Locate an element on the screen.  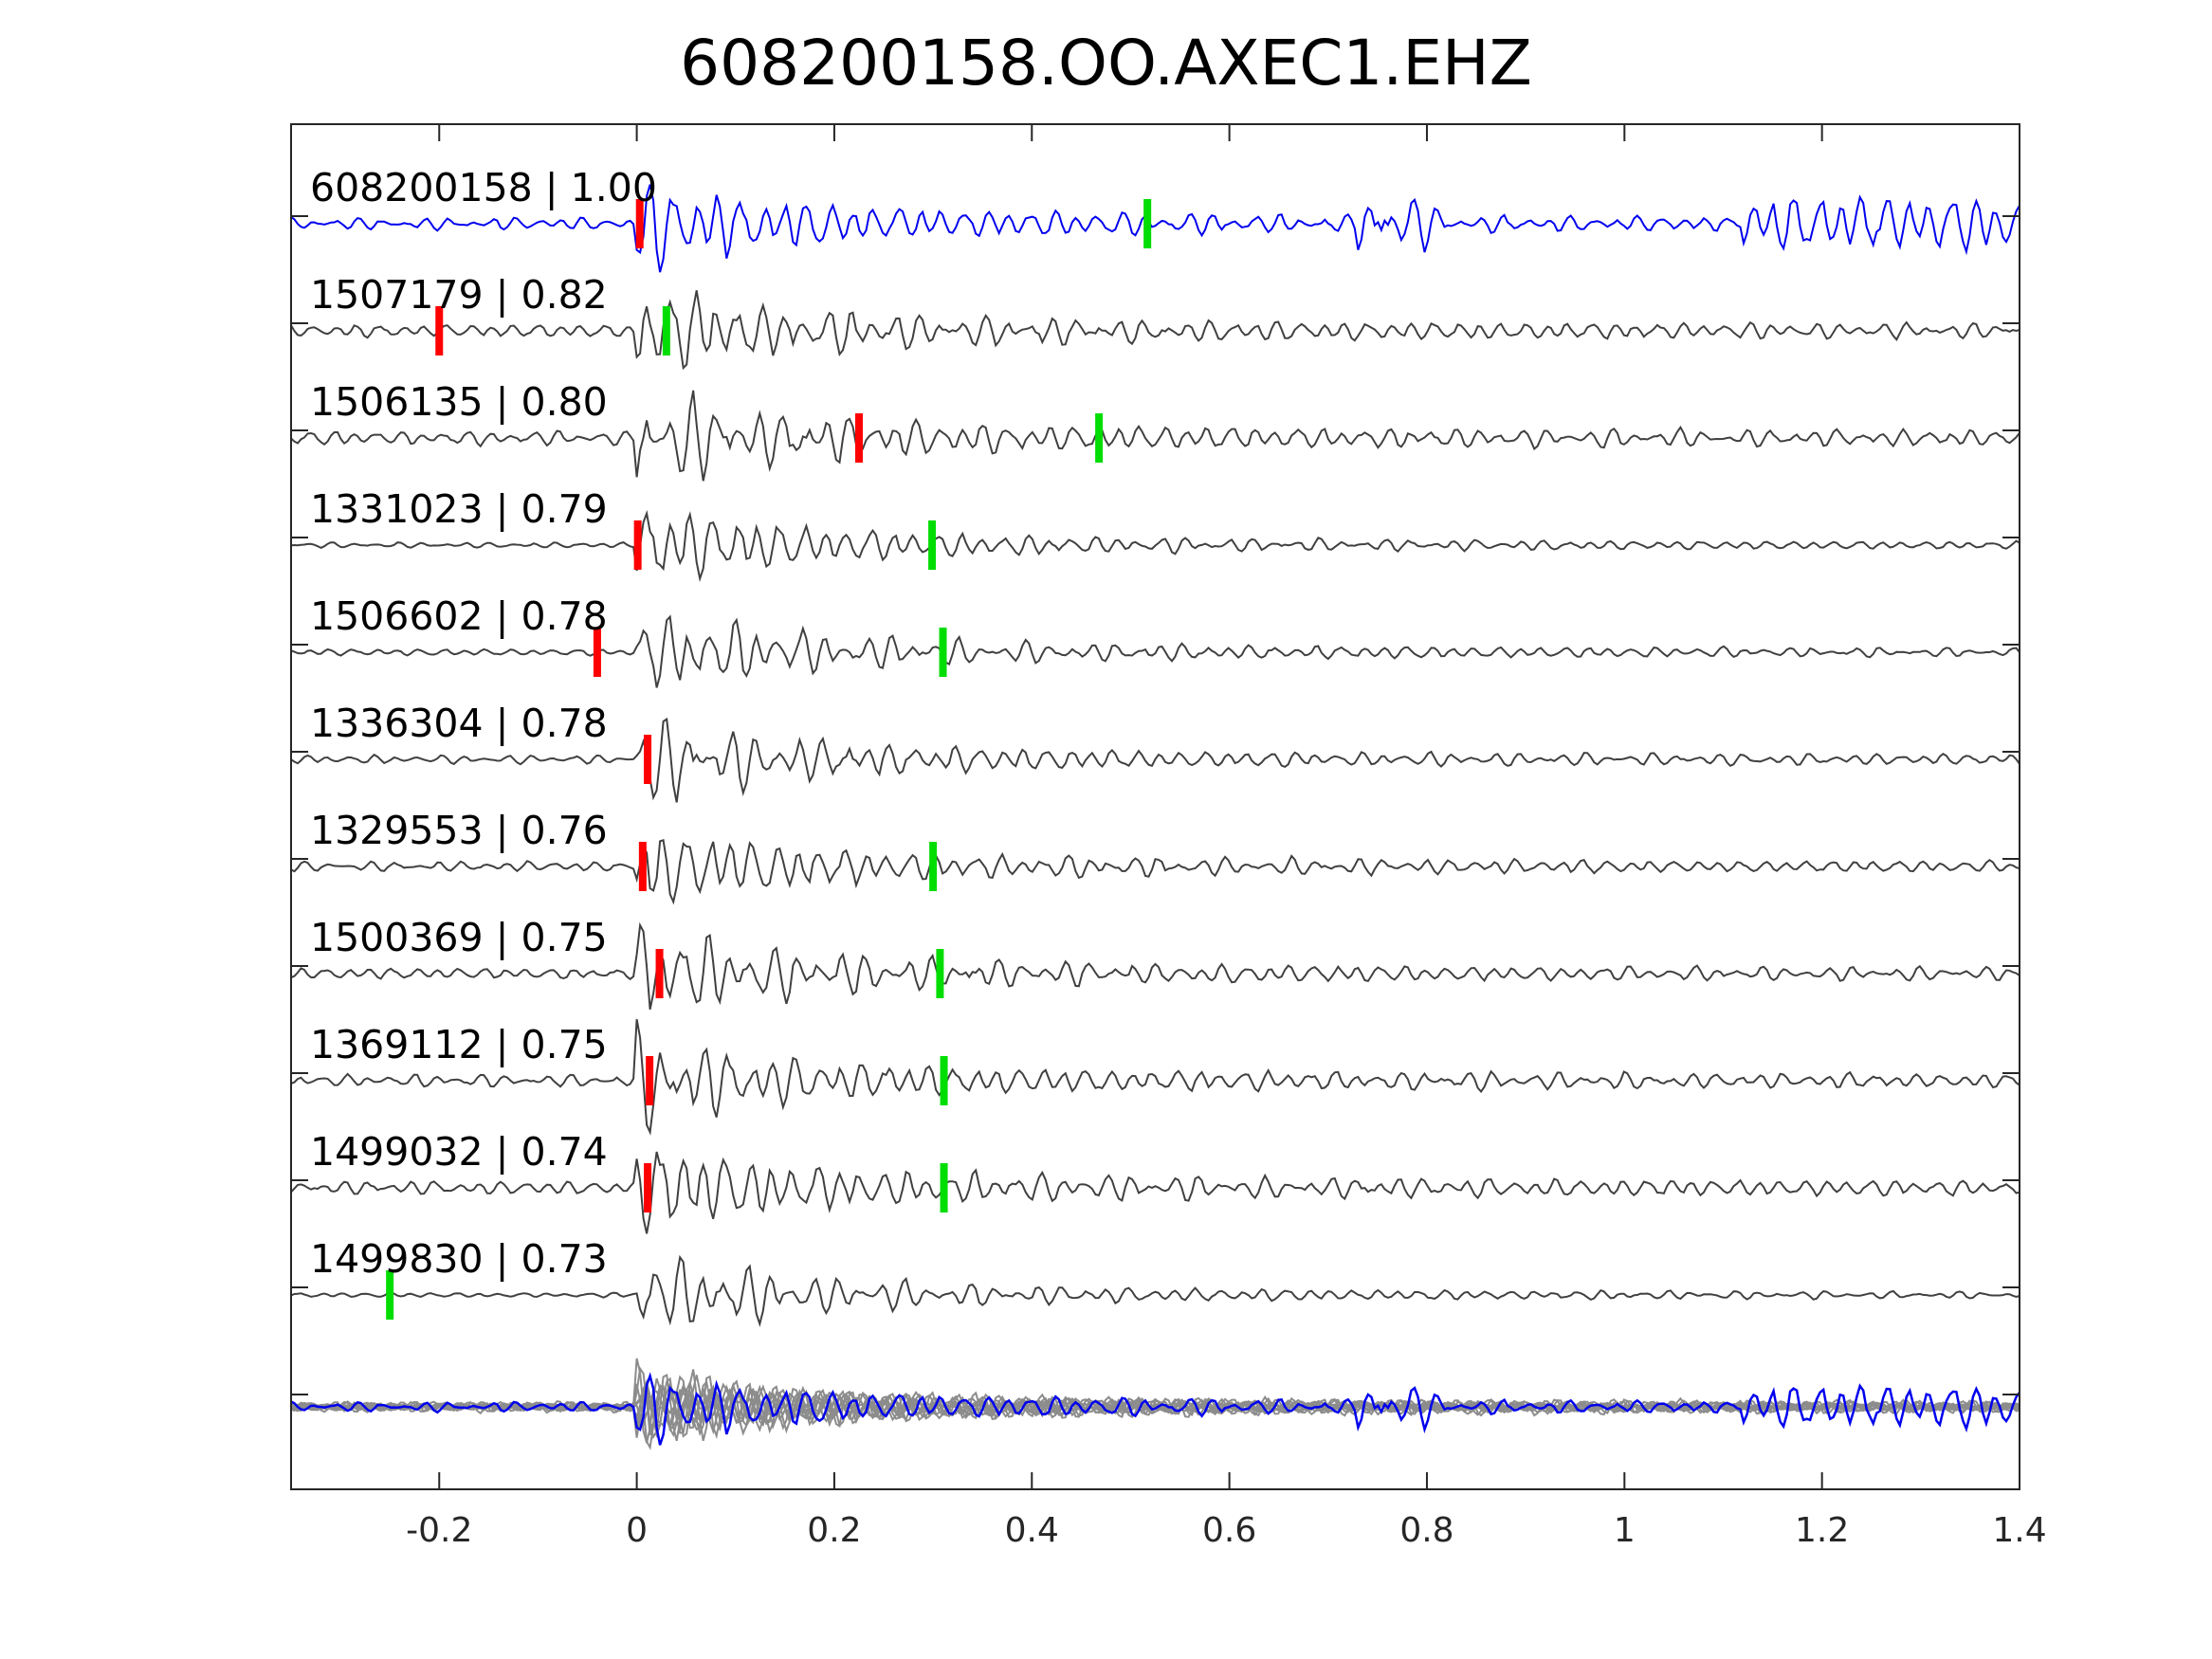
trace-label-1499830: 1499830 | 0.73 is located at coordinates (459, 1259).